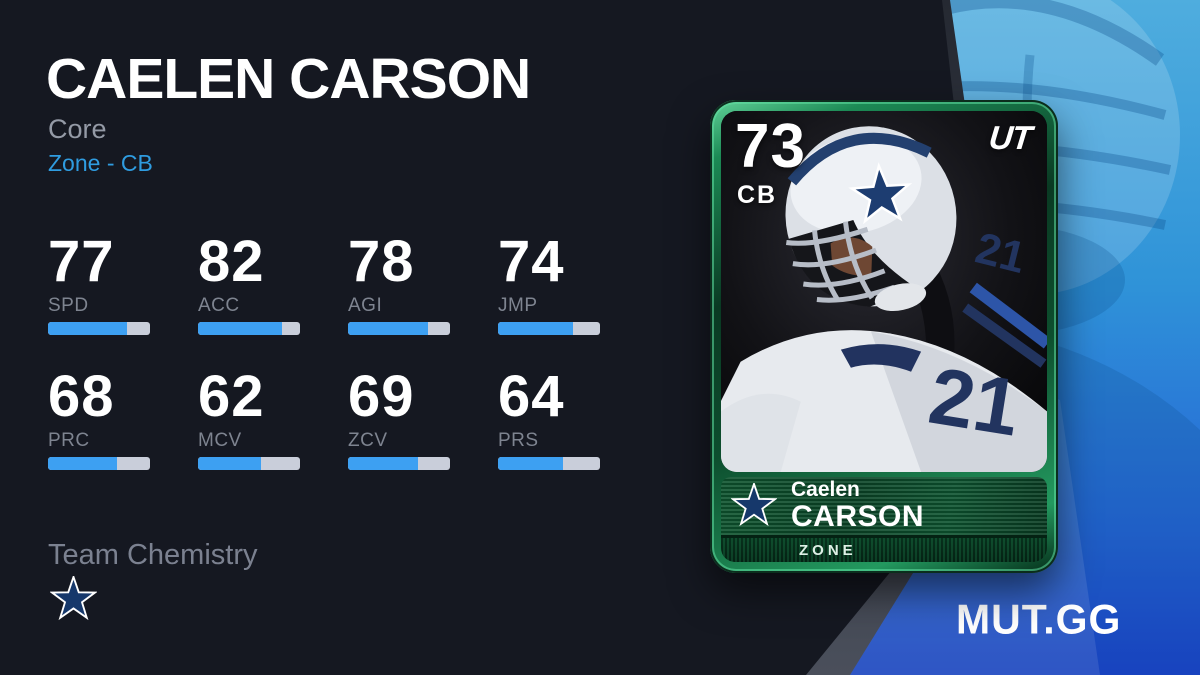  I want to click on page-title: CAELEN CARSON, so click(288, 79).